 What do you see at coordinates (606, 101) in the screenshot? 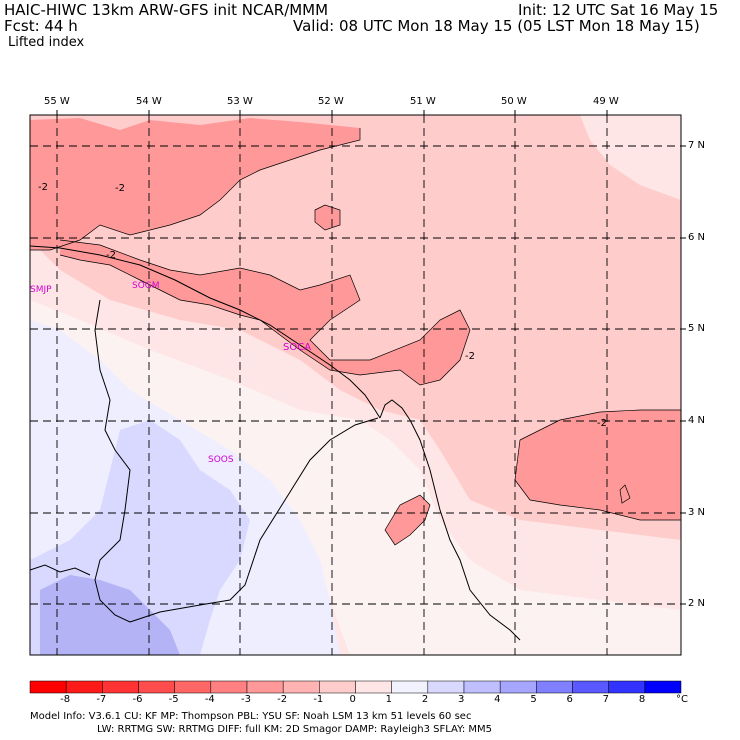
I see `lon-label: 49 W` at bounding box center [606, 101].